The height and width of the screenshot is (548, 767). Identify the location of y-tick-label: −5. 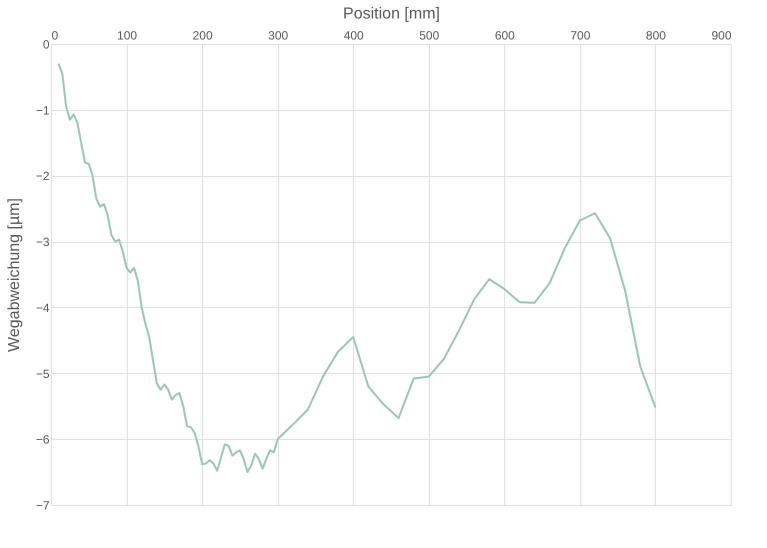
(43, 373).